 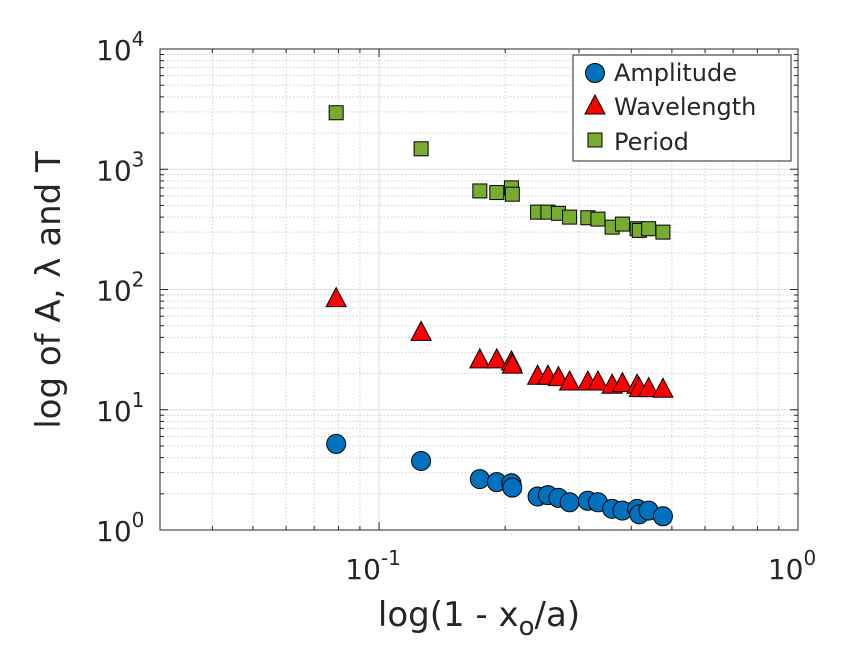 I want to click on series-amplitude, so click(x=499, y=480).